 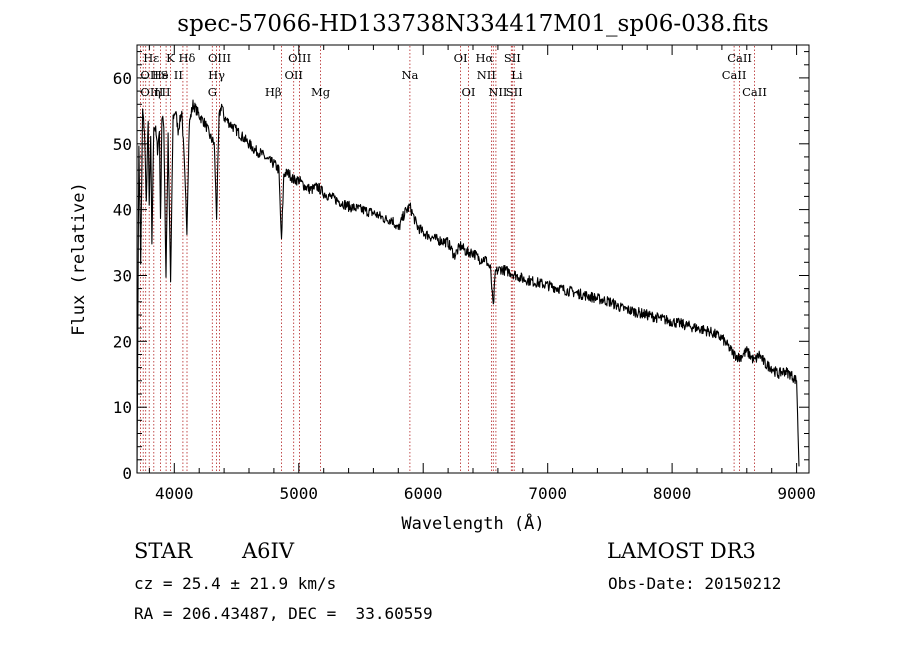 I want to click on line-label: Hγ, so click(x=216, y=75).